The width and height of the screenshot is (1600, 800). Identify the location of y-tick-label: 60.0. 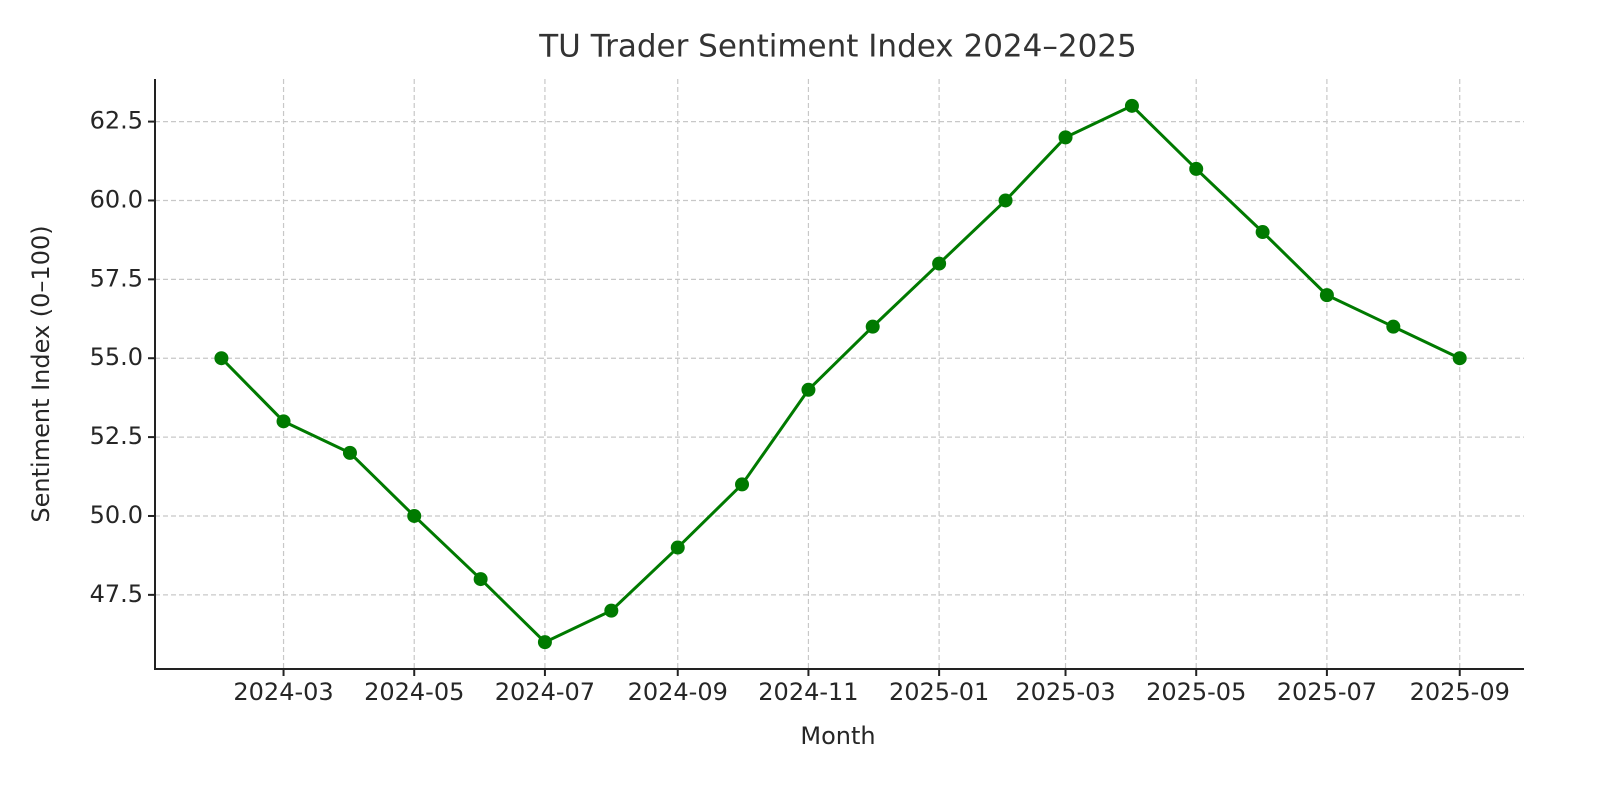
(116, 199).